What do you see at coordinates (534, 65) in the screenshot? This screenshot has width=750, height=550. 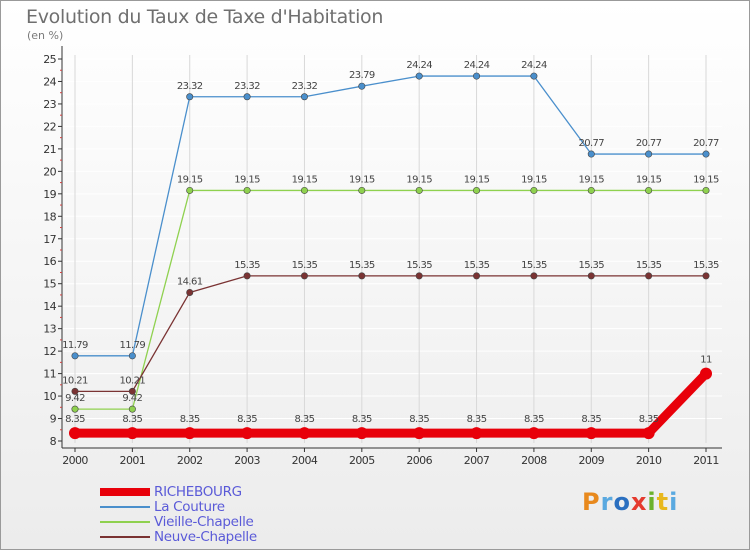 I see `data-label: 24.24` at bounding box center [534, 65].